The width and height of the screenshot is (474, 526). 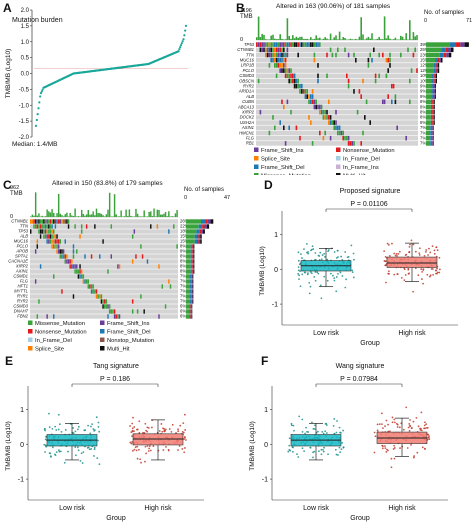 What do you see at coordinates (360, 518) in the screenshot?
I see `panel-f-xlabel: Group` at bounding box center [360, 518].